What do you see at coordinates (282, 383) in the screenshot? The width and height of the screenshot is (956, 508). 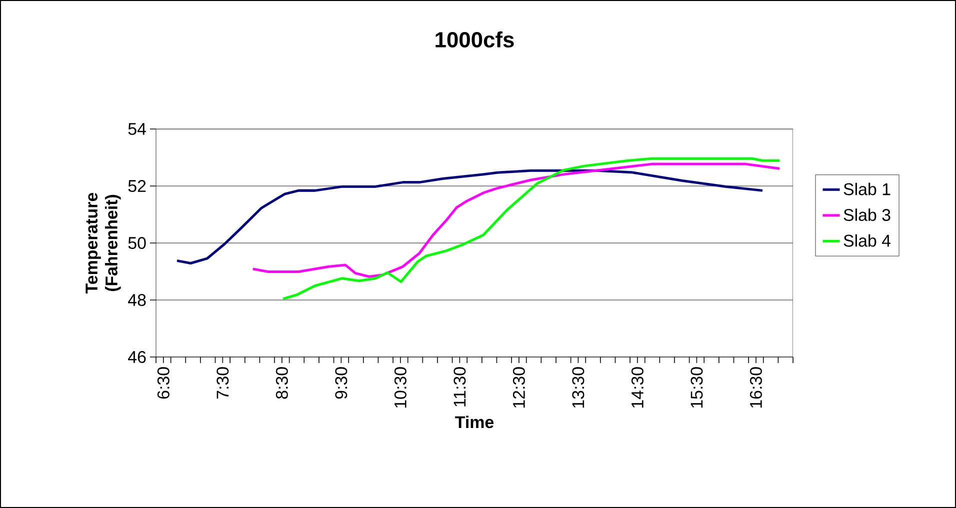 I see `x-tick-label: 8:30` at bounding box center [282, 383].